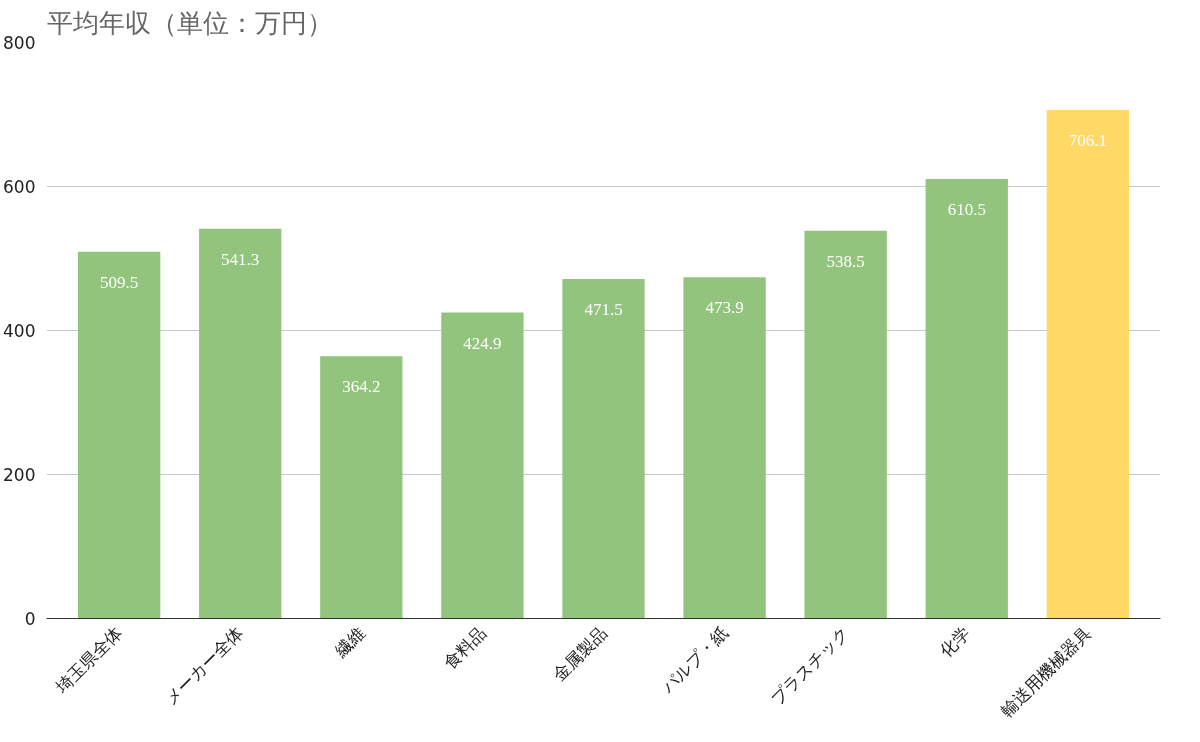 Image resolution: width=1200 pixels, height=742 pixels. I want to click on data-label: 471.5, so click(603, 310).